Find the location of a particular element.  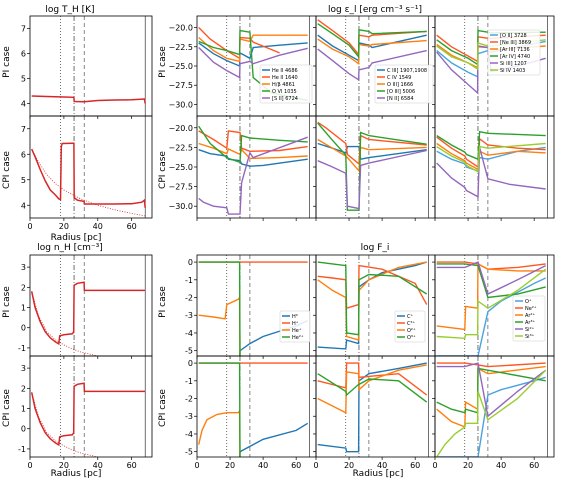

emis-legend-2-legend-label: [N II] 6584 is located at coordinates (400, 99).